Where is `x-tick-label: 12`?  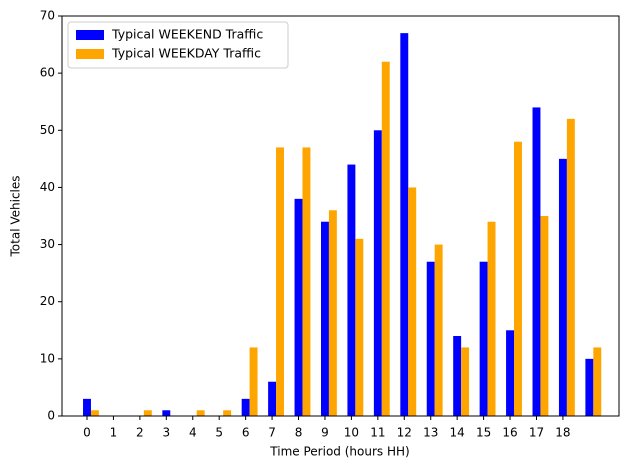 x-tick-label: 12 is located at coordinates (404, 433).